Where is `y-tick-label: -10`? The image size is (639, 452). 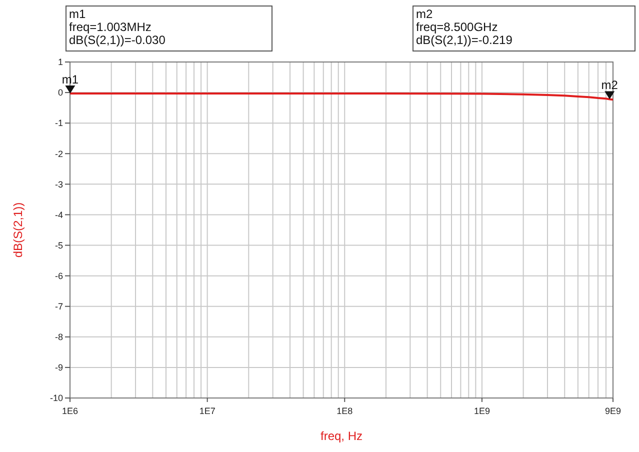
y-tick-label: -10 is located at coordinates (56, 398).